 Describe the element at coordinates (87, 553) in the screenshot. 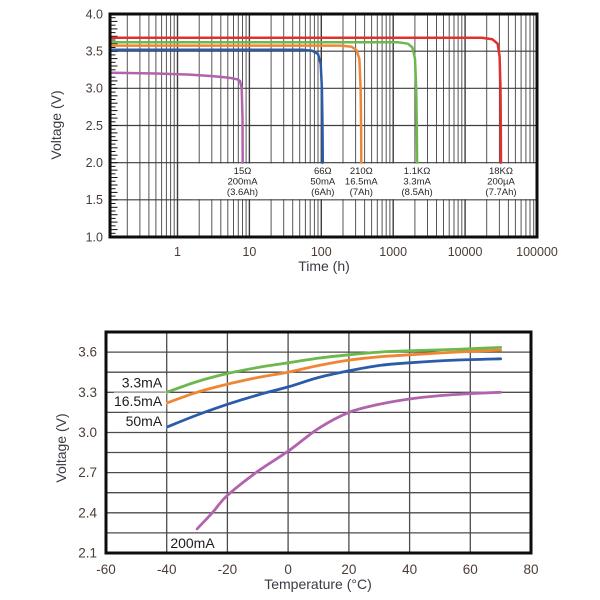

I see `y-tick-label: 2.1` at that location.